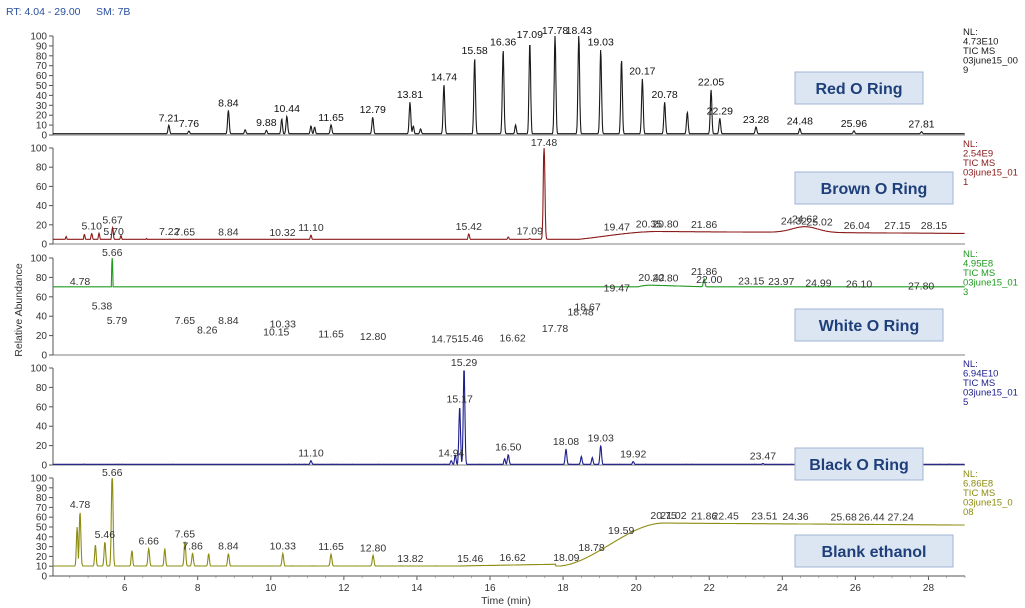  I want to click on peak-label: 18.43, so click(579, 31).